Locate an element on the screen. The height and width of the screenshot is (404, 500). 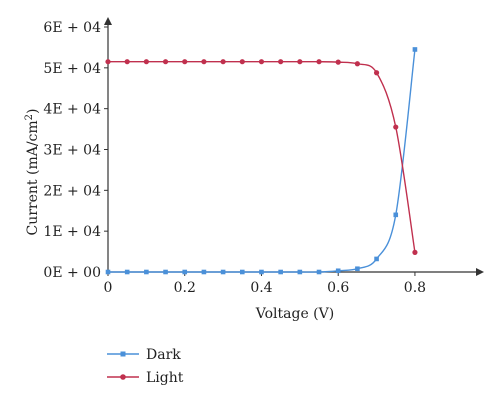
y-tick-label: 5E + 04 is located at coordinates (72, 69).